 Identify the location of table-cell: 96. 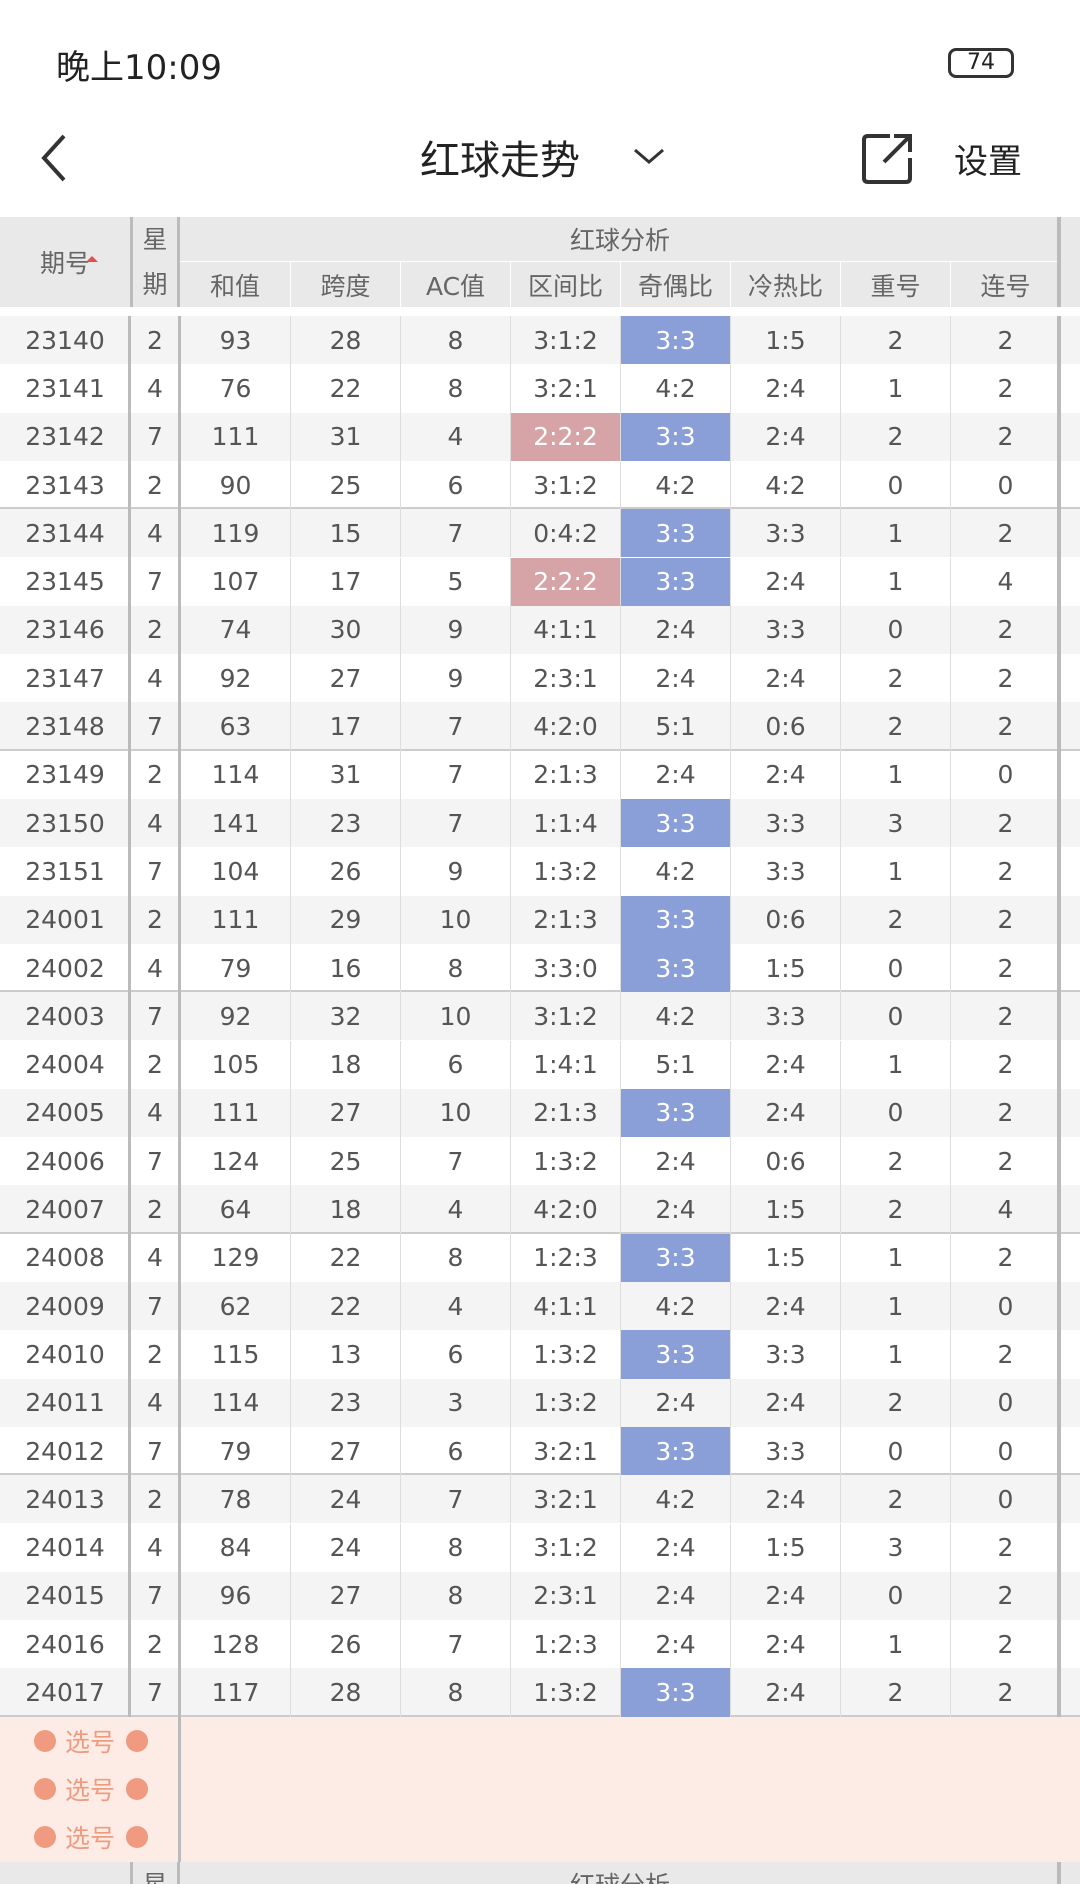
(235, 1596).